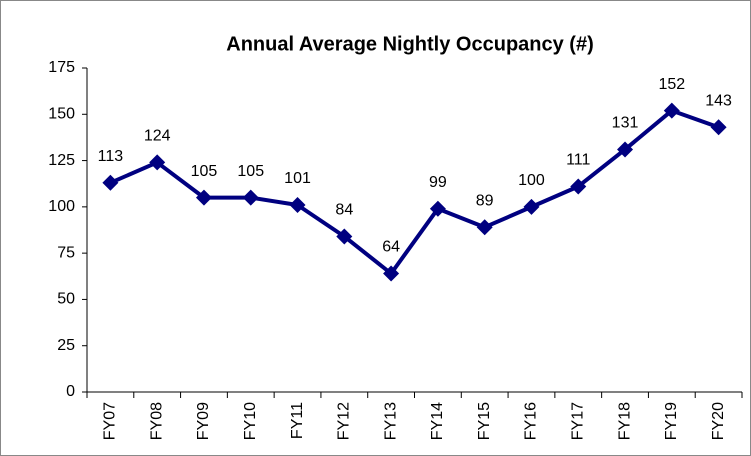  Describe the element at coordinates (66, 252) in the screenshot. I see `y-tick-label: 75` at that location.